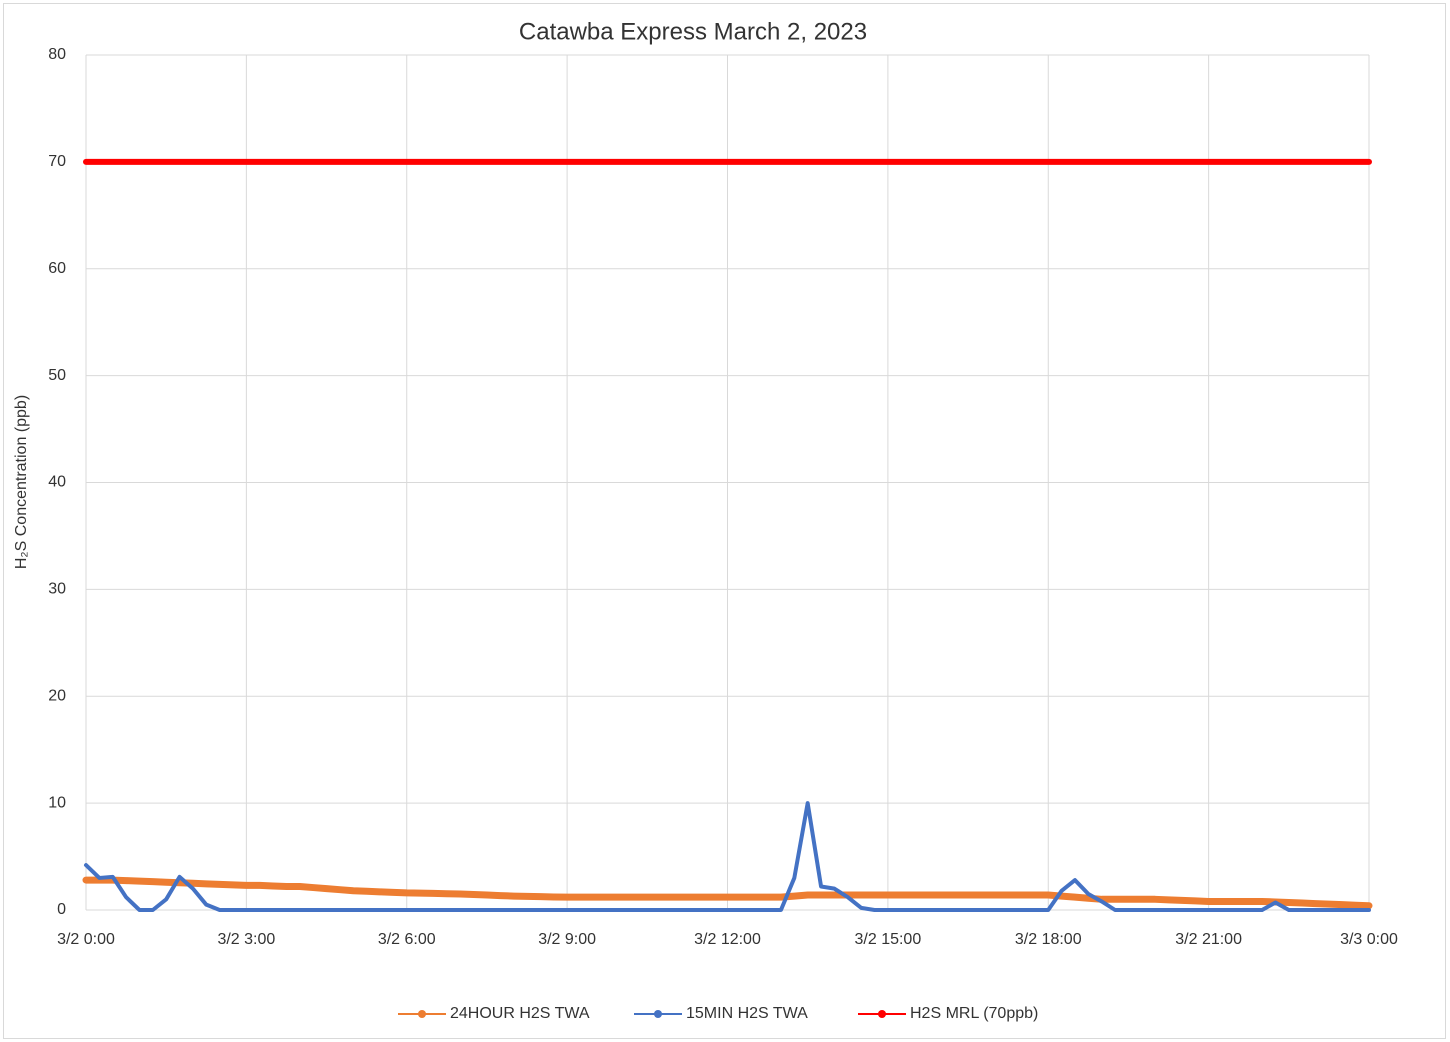 The height and width of the screenshot is (1042, 1450). I want to click on y-tick-label: 30, so click(57, 589).